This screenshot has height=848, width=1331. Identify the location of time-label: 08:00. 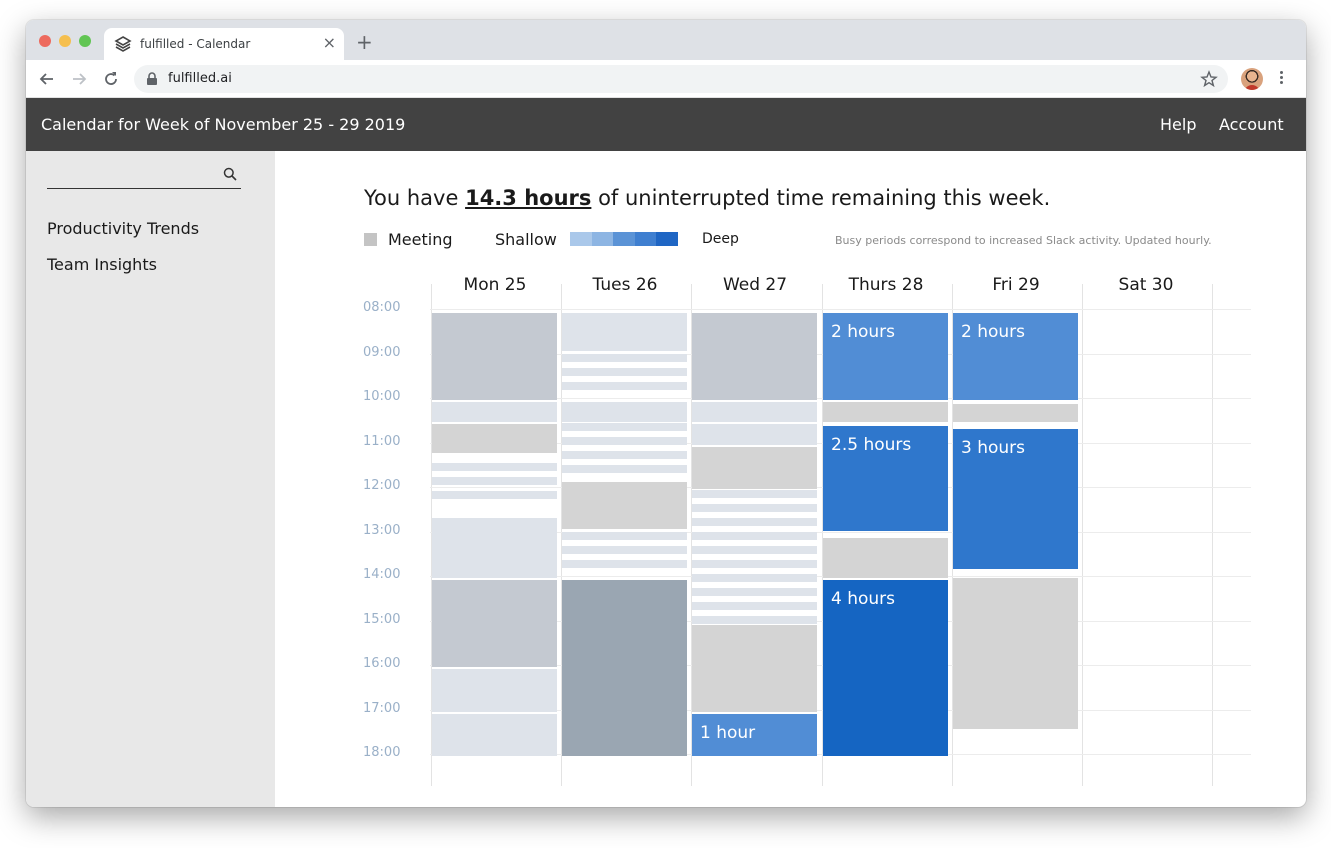
(382, 307).